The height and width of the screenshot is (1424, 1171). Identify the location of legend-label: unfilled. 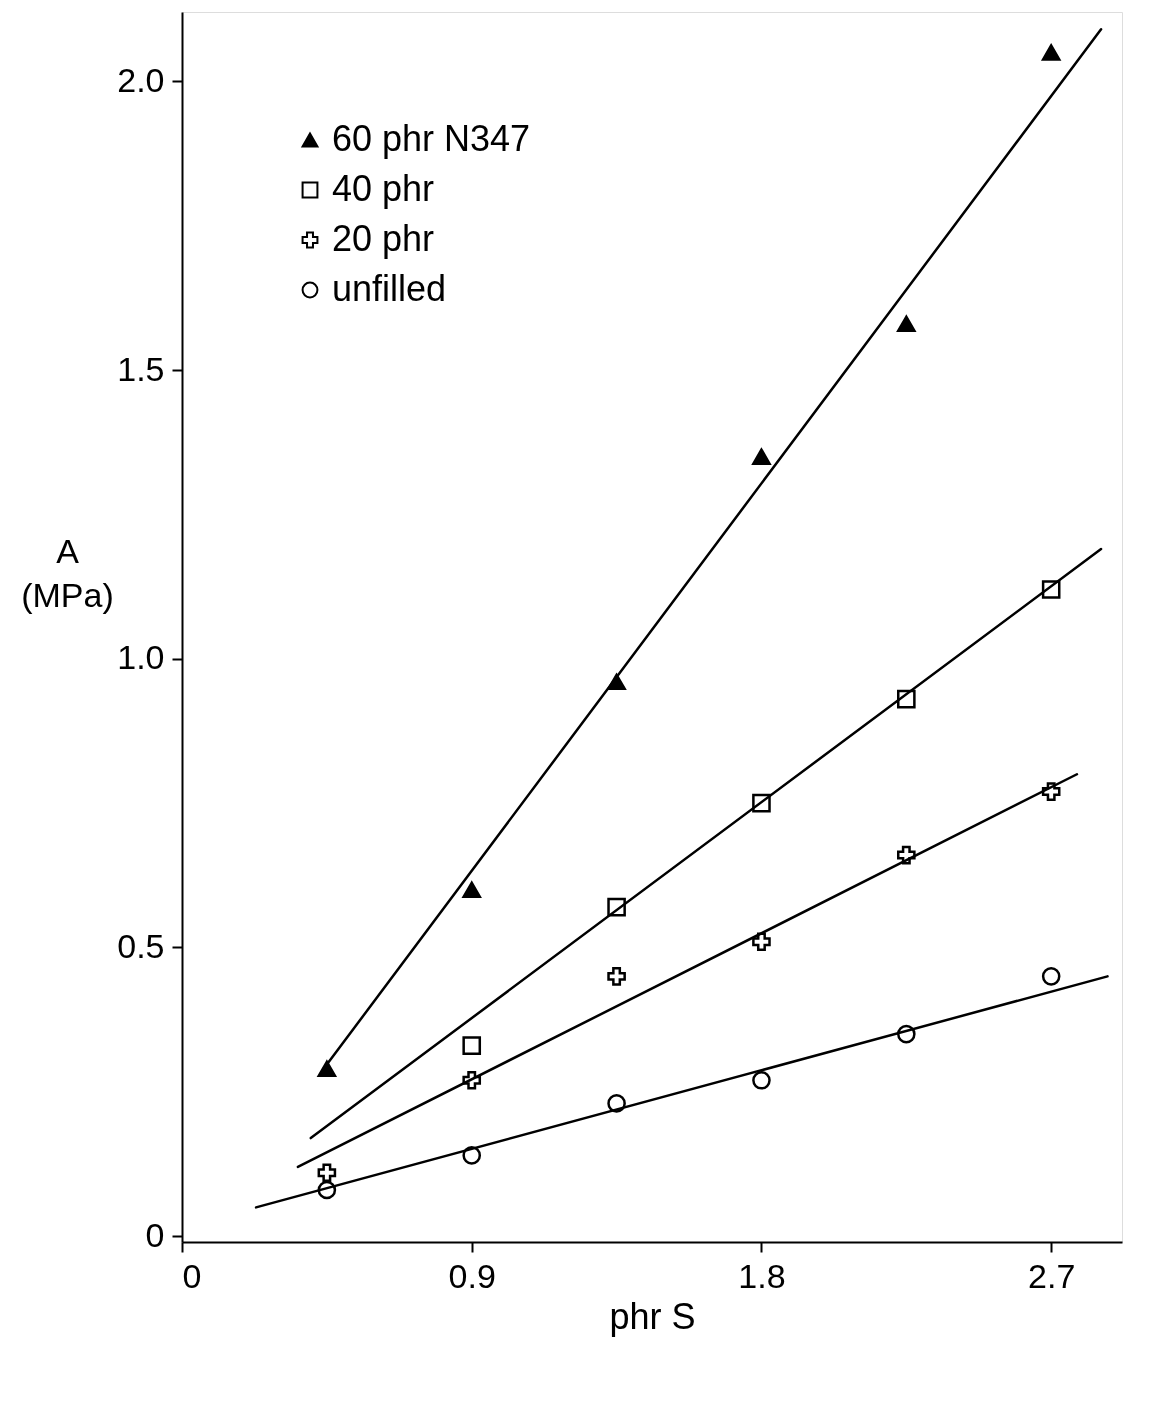
(389, 288).